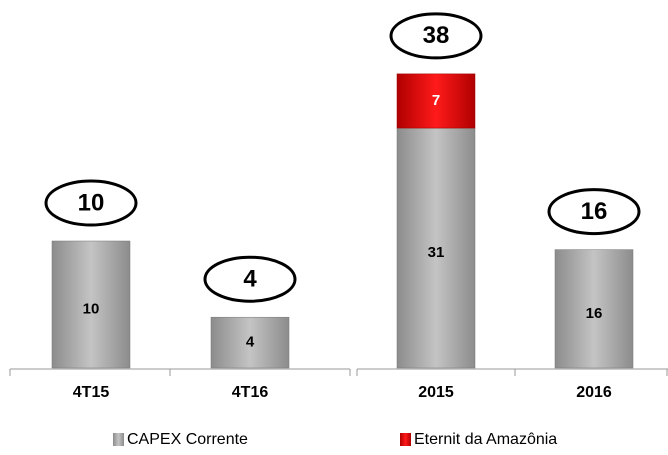  I want to click on data-label: 4, so click(250, 342).